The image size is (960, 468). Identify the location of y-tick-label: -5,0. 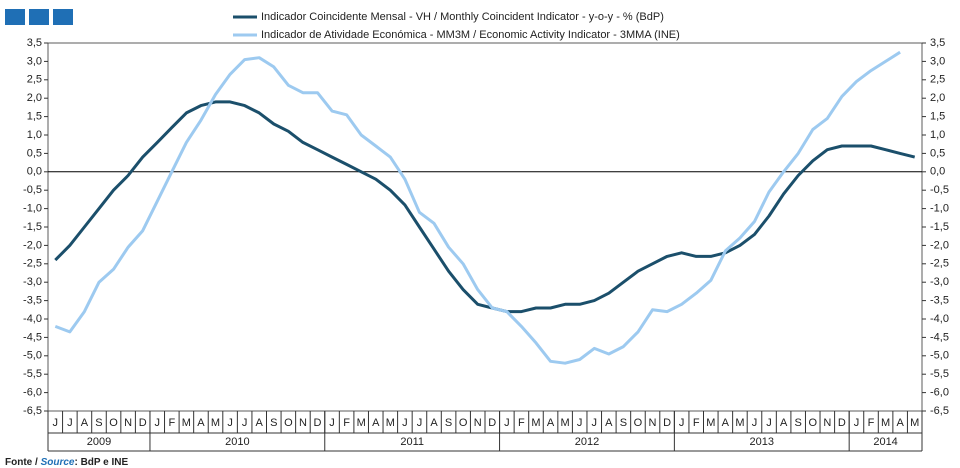
(32, 356).